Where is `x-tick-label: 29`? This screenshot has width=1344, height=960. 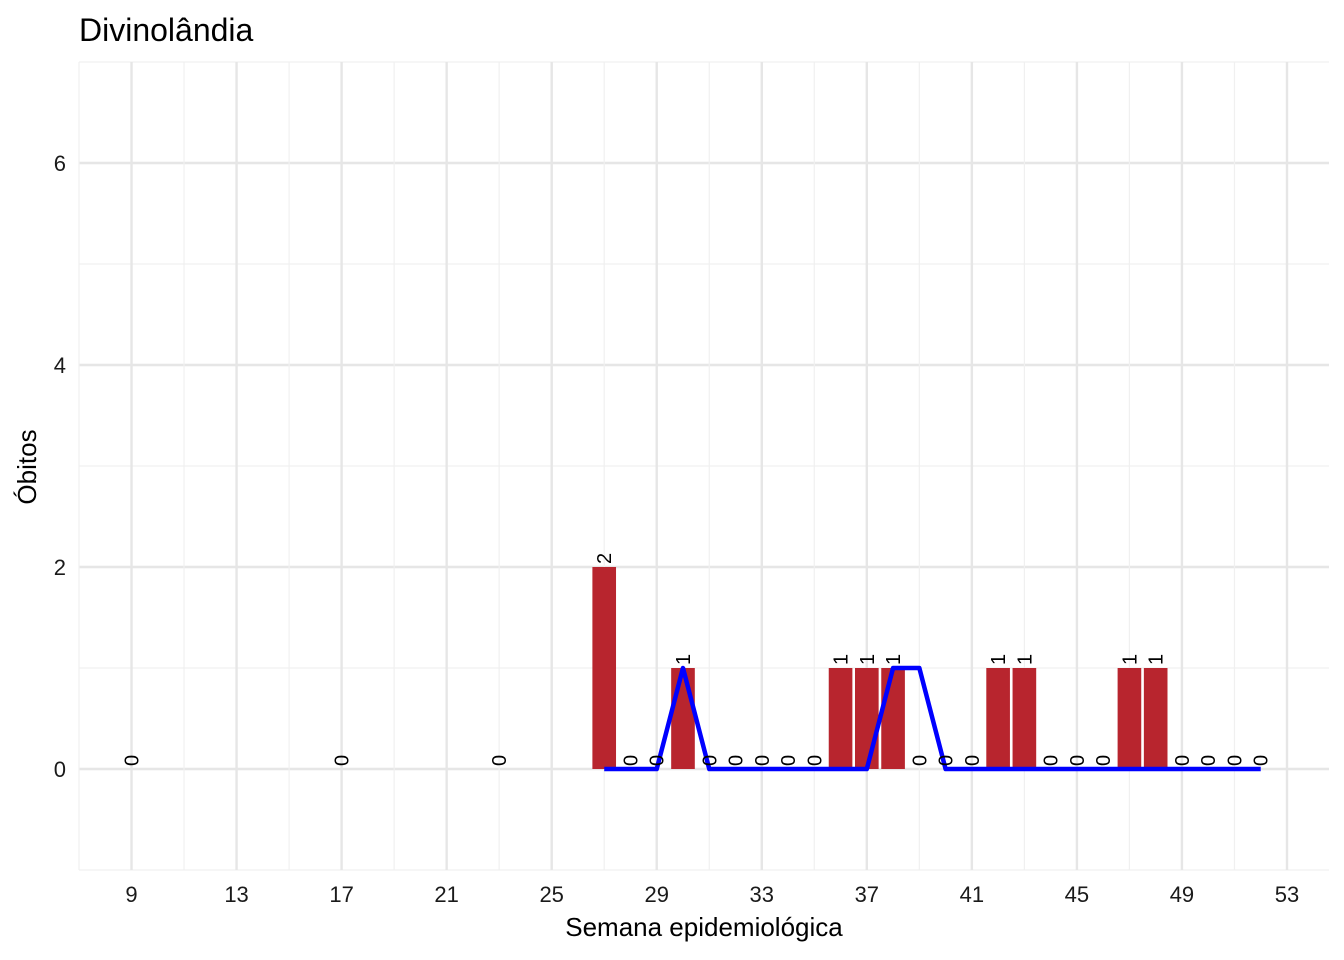
x-tick-label: 29 is located at coordinates (656, 894).